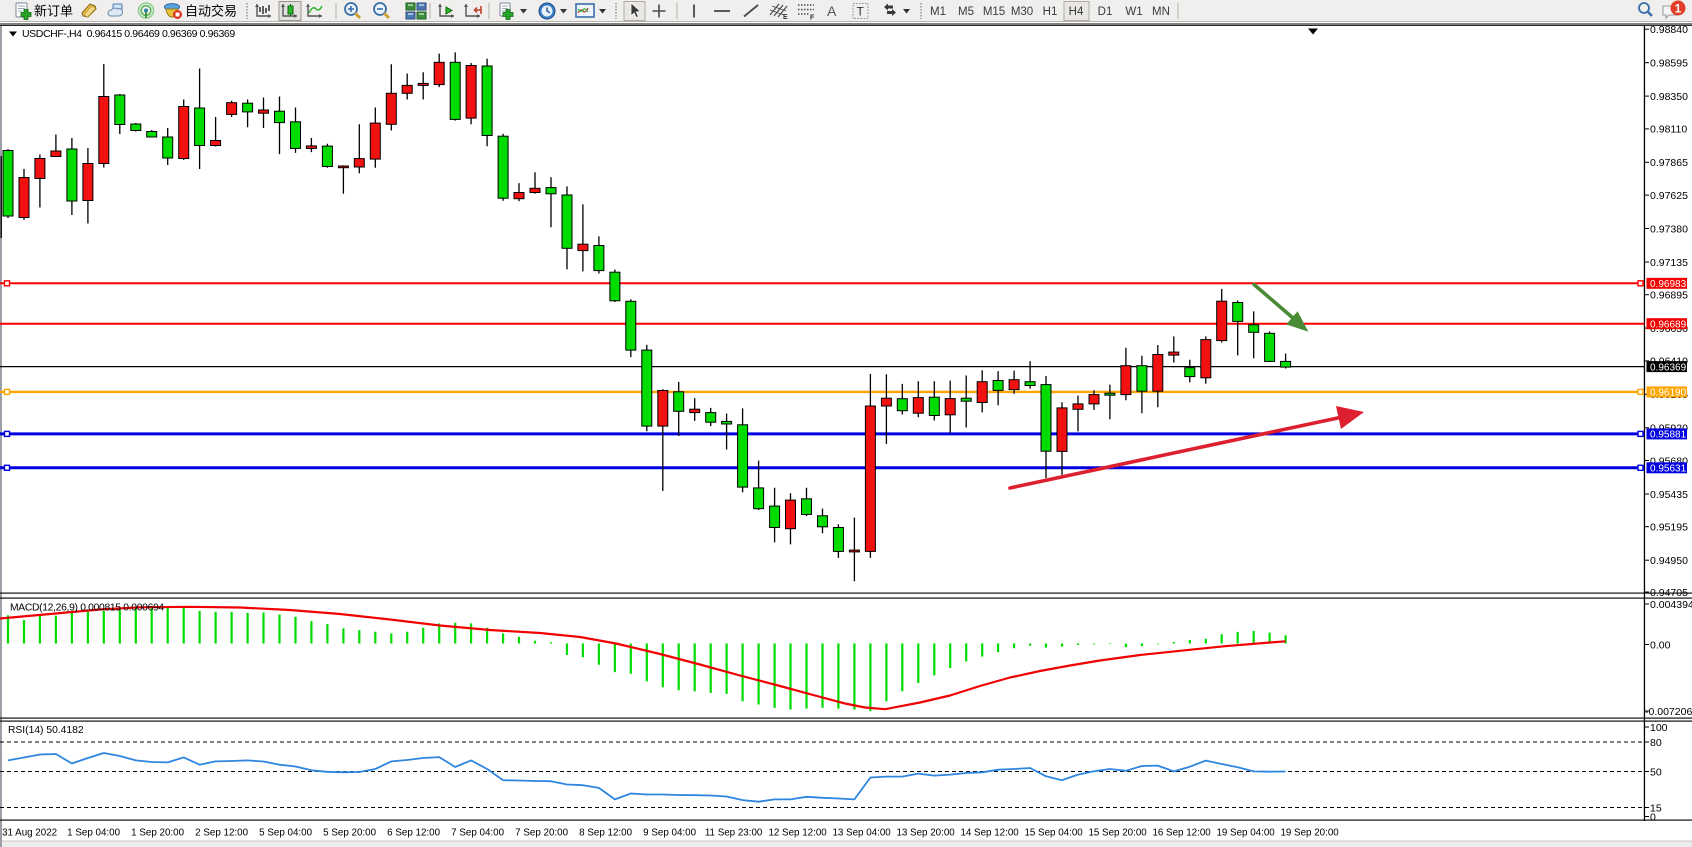 This screenshot has width=1692, height=847. What do you see at coordinates (605, 833) in the screenshot?
I see `svg-text: 8 Sep 12:00` at bounding box center [605, 833].